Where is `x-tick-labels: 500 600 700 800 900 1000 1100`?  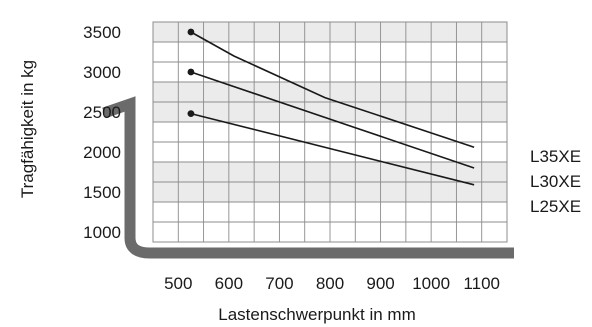
x-tick-labels: 500 600 700 800 900 1000 1100 is located at coordinates (332, 283).